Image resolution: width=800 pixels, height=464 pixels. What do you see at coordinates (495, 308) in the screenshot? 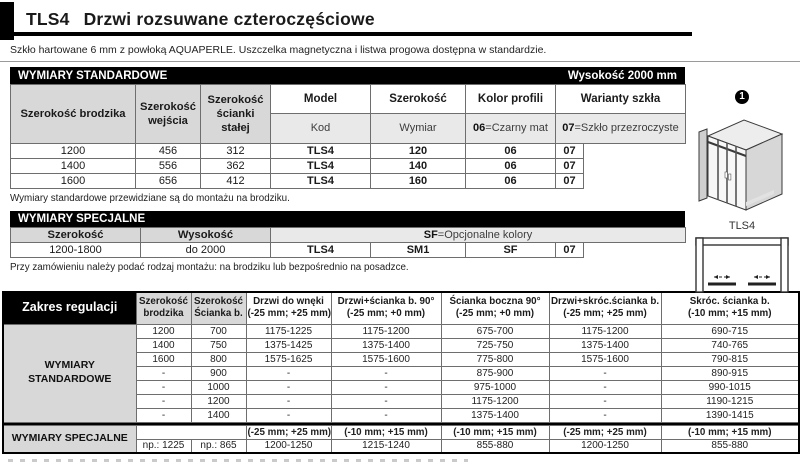
I see `col-header-side-panel-90: Ścianka boczna 90° (-25 mm; +0 mm)` at bounding box center [495, 308].